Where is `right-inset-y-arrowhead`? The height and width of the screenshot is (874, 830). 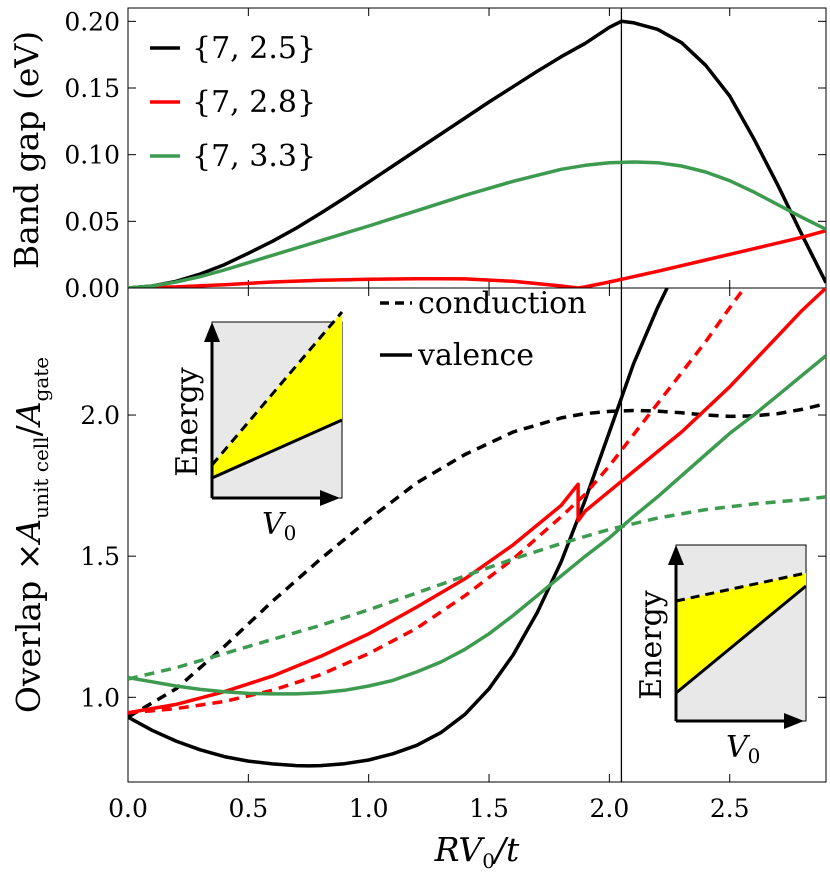
right-inset-y-arrowhead is located at coordinates (676, 555).